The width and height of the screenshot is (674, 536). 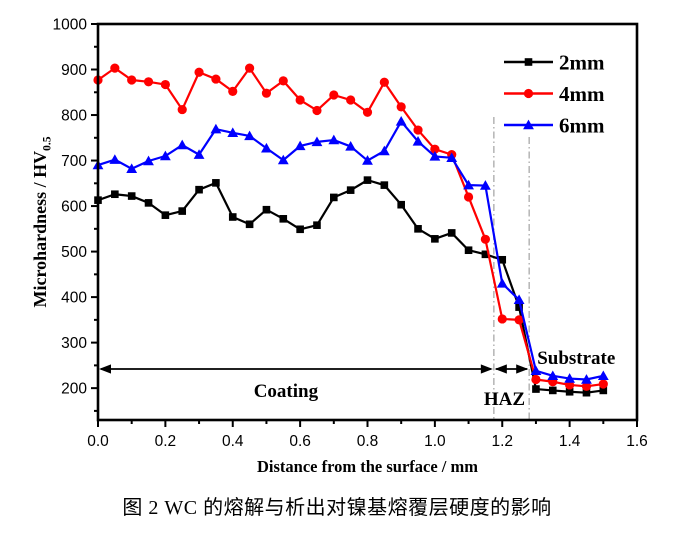 I want to click on legend-label-2mm: 2mm, so click(x=582, y=63).